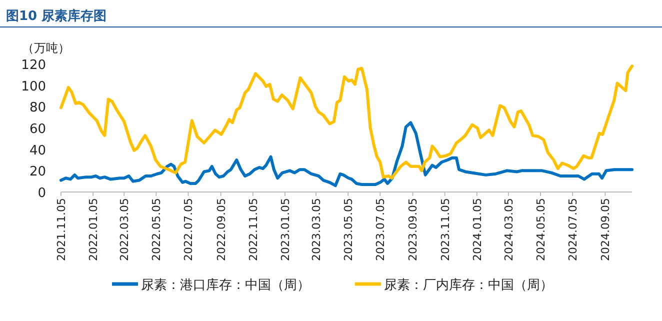 The width and height of the screenshot is (662, 321). Describe the element at coordinates (573, 229) in the screenshot. I see `x-tick-label: 2024.07.05` at that location.